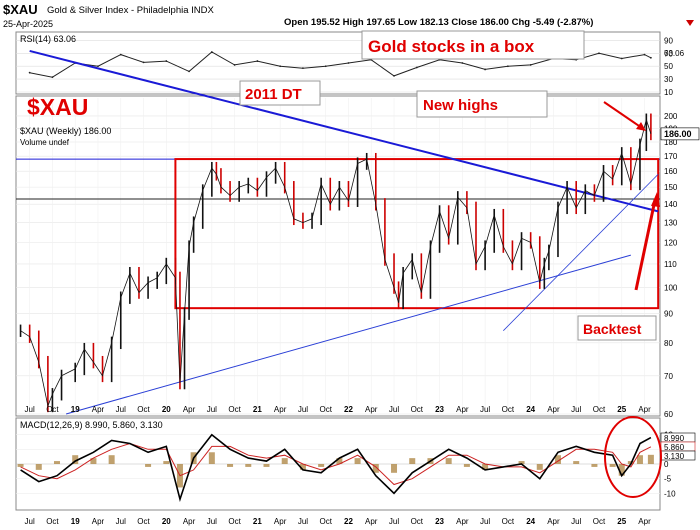 The height and width of the screenshot is (530, 700). Describe the element at coordinates (451, 46) in the screenshot. I see `title-annotation-text: Gold stocks in a box` at that location.